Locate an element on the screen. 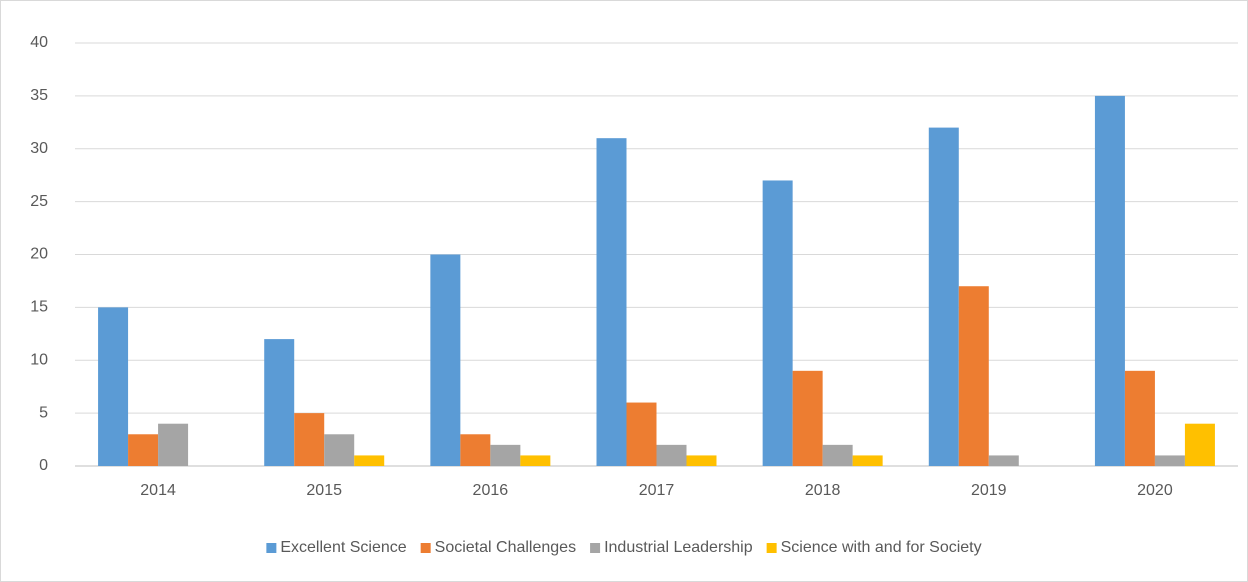 The height and width of the screenshot is (582, 1248). y-tick-label: 20 is located at coordinates (39, 254).